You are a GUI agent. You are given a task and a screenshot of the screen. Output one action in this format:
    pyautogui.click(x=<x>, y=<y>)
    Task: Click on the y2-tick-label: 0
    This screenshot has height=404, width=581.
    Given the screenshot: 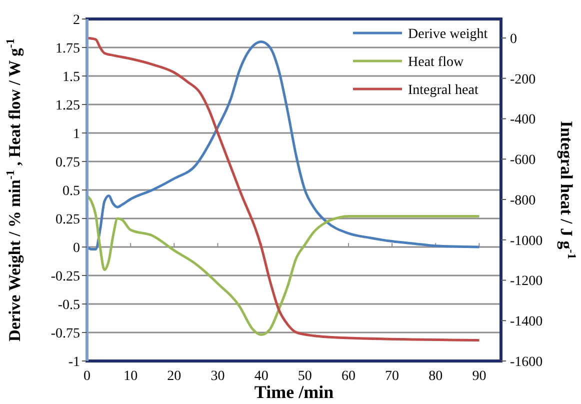 What is the action you would take?
    pyautogui.click(x=513, y=39)
    